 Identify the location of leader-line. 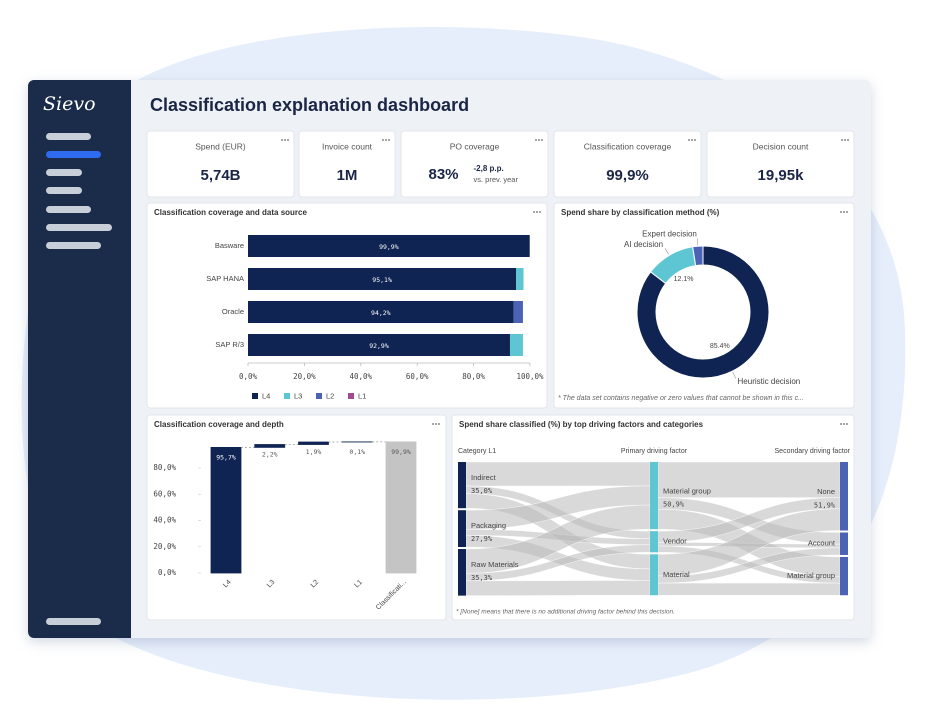
(666, 251).